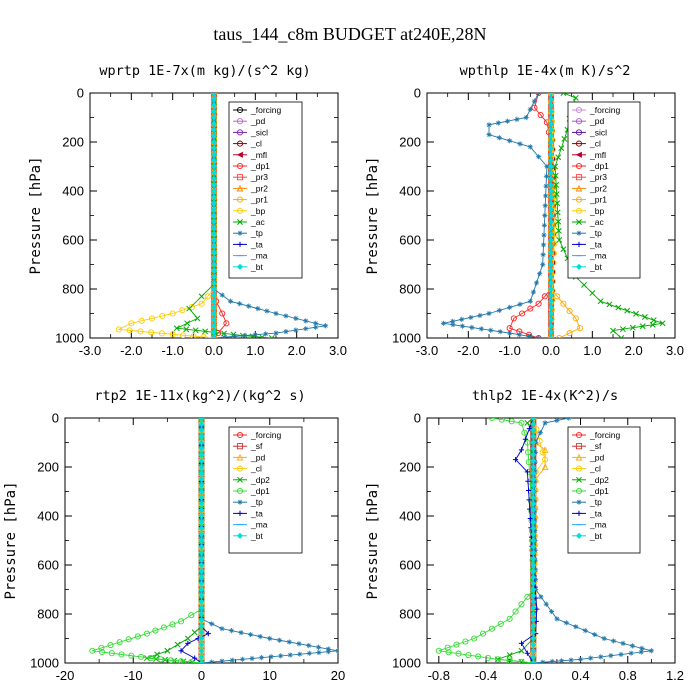 This screenshot has width=700, height=700. Describe the element at coordinates (406, 663) in the screenshot. I see `y-tick-label: 1000` at that location.